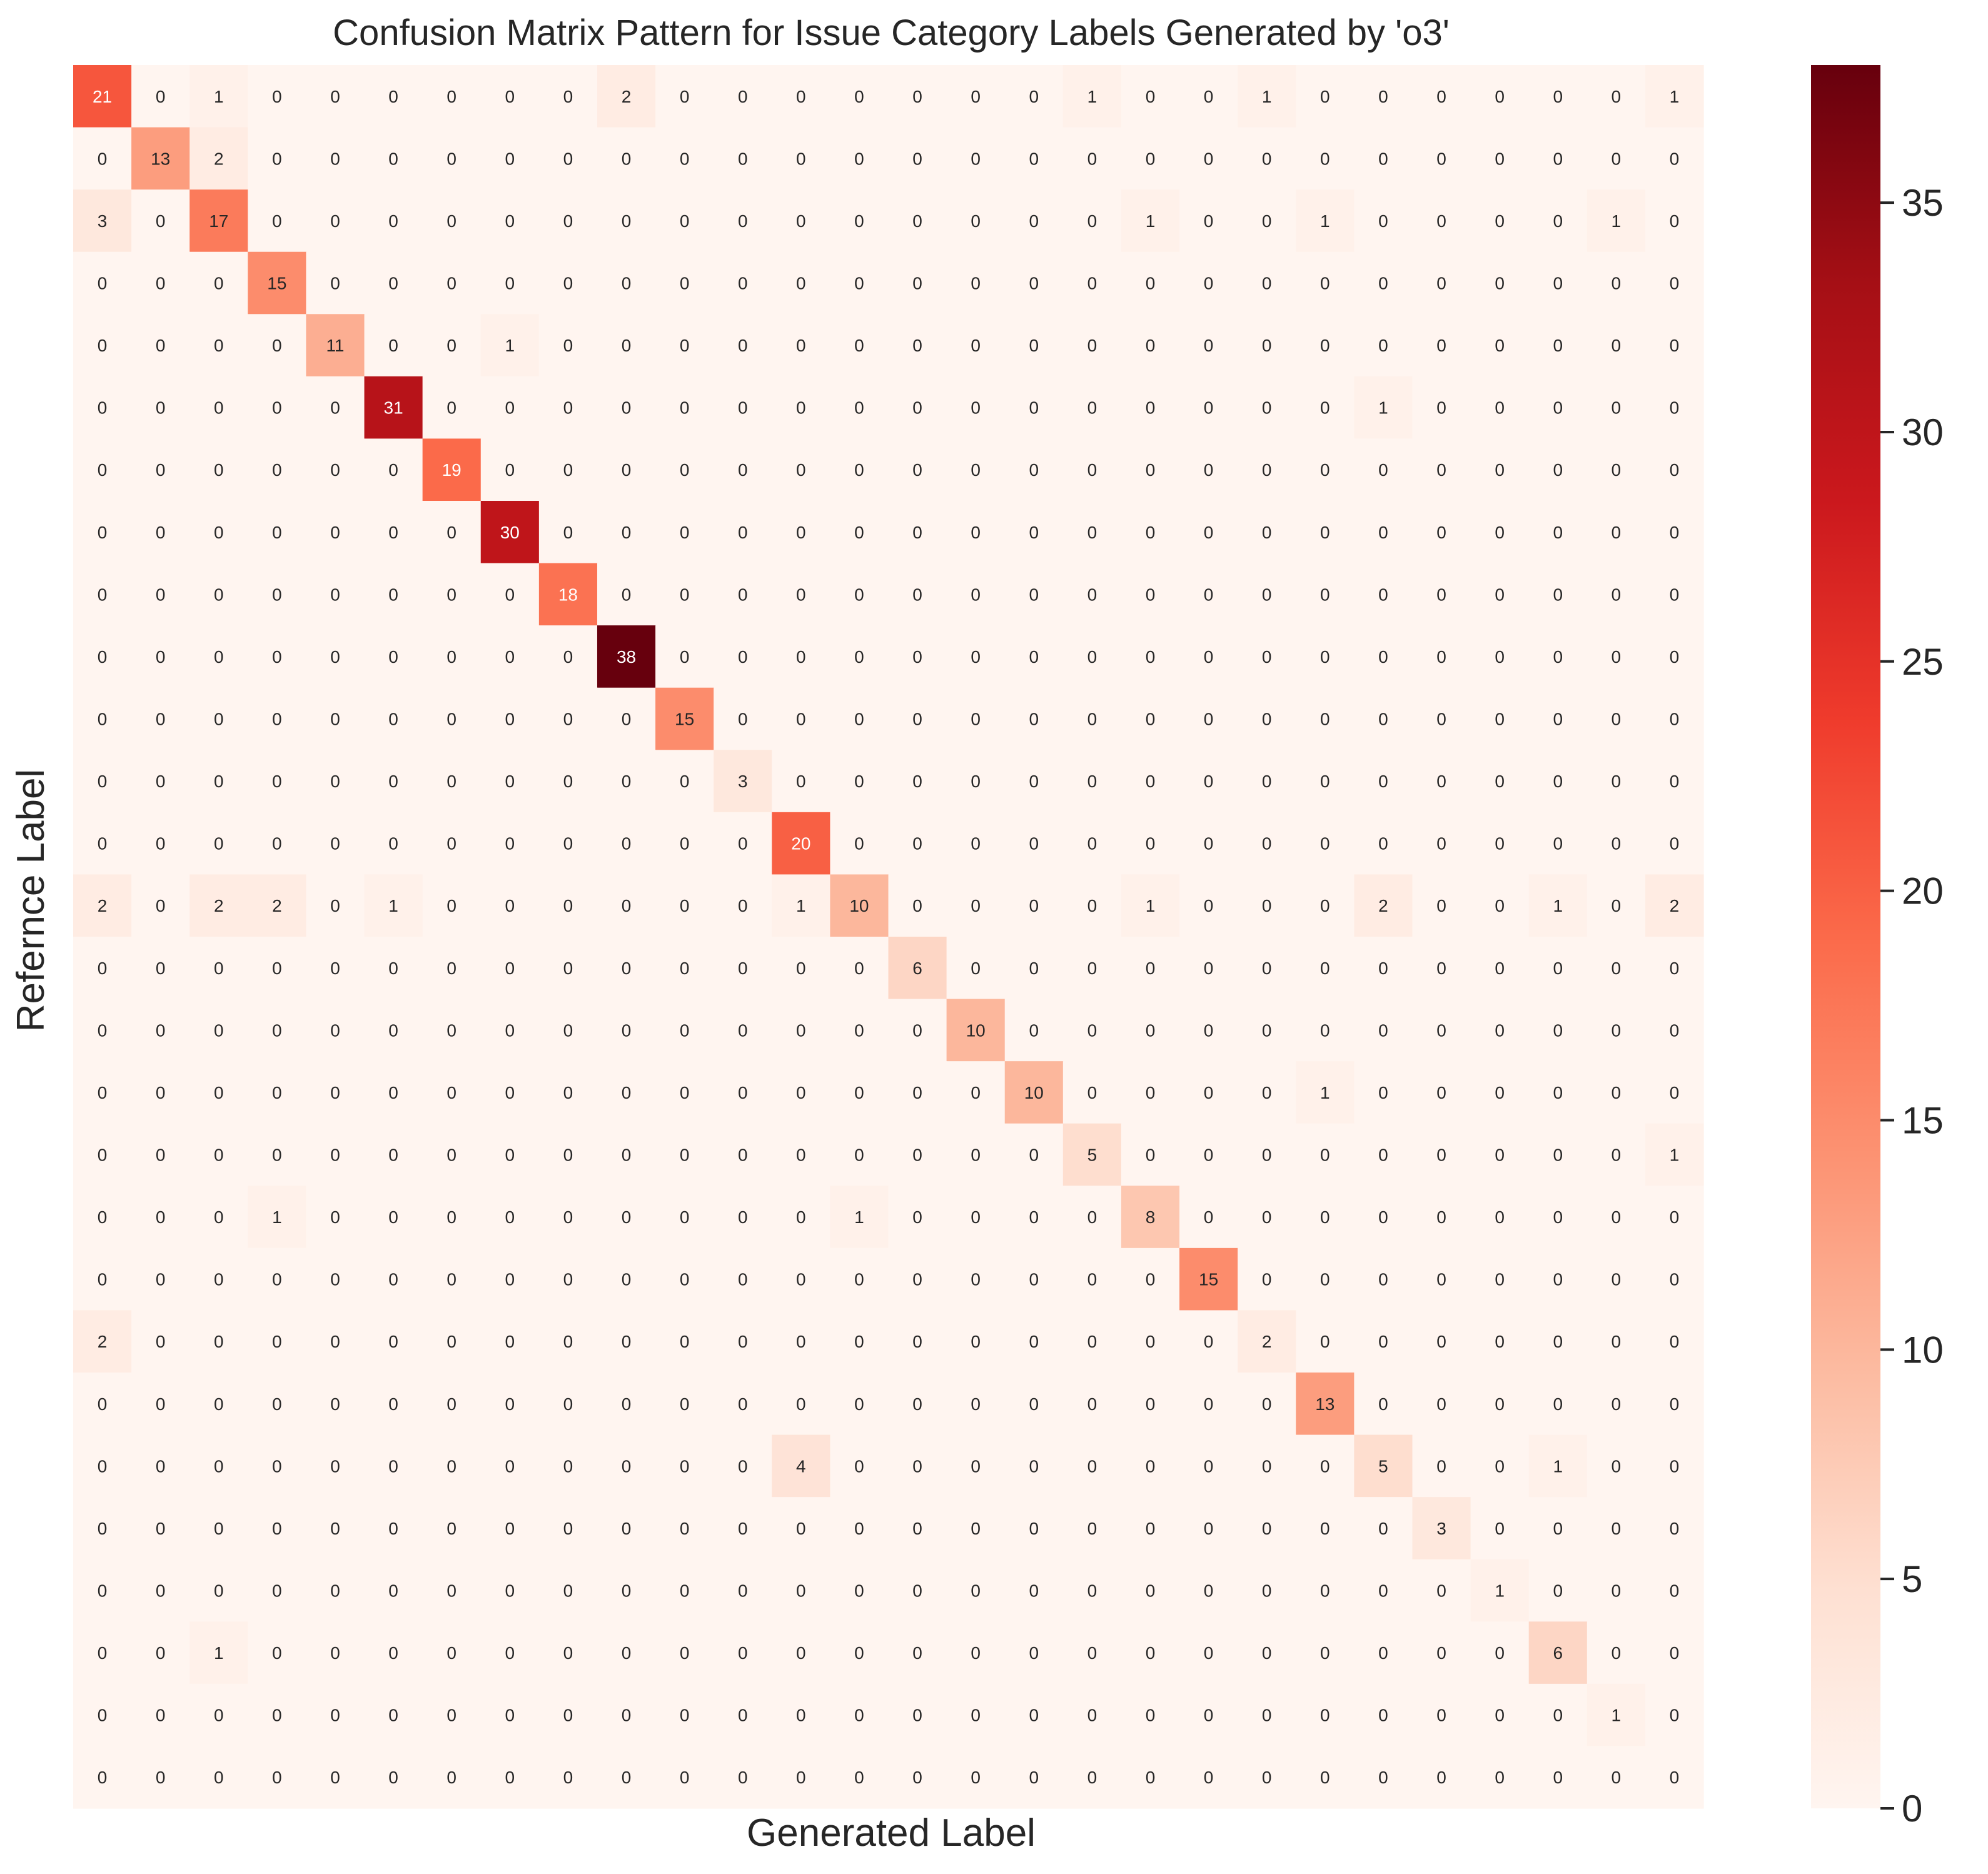 The image size is (1988, 1874). I want to click on colorbar-gradient, so click(1845, 936).